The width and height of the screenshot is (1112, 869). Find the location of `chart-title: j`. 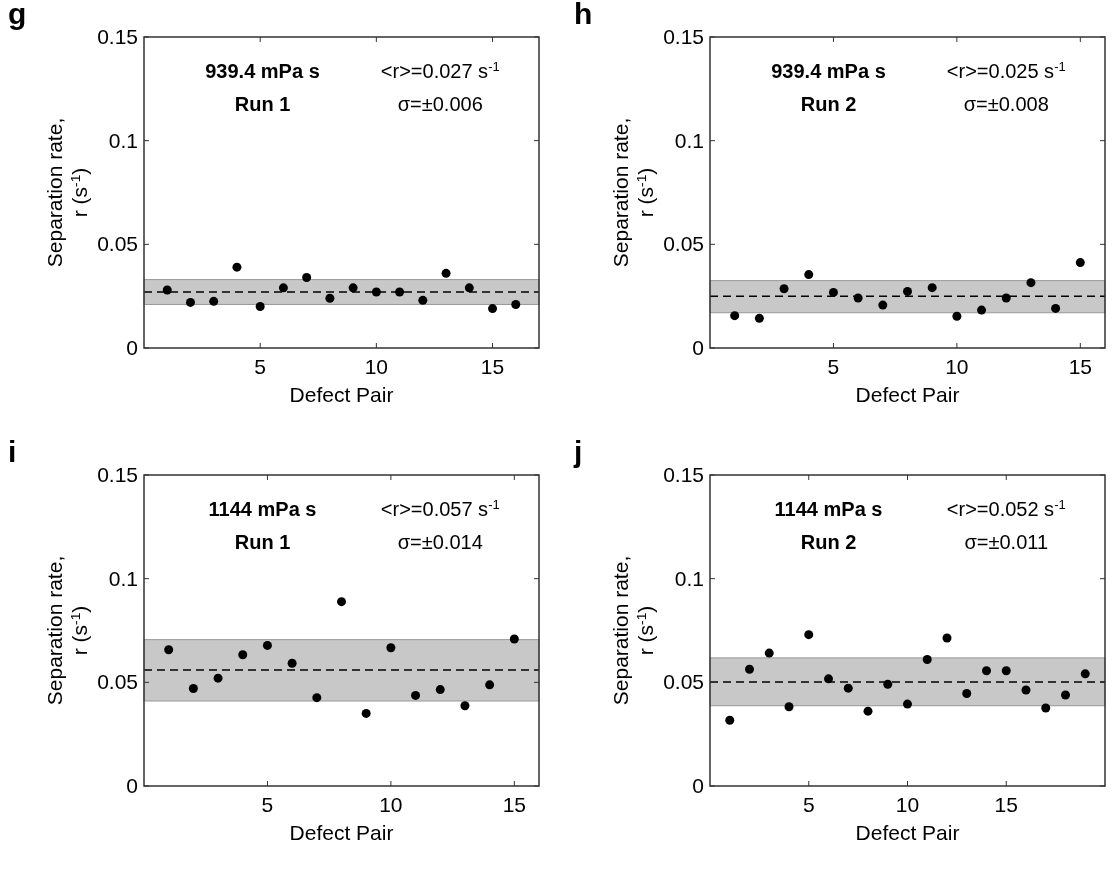

chart-title: j is located at coordinates (578, 451).